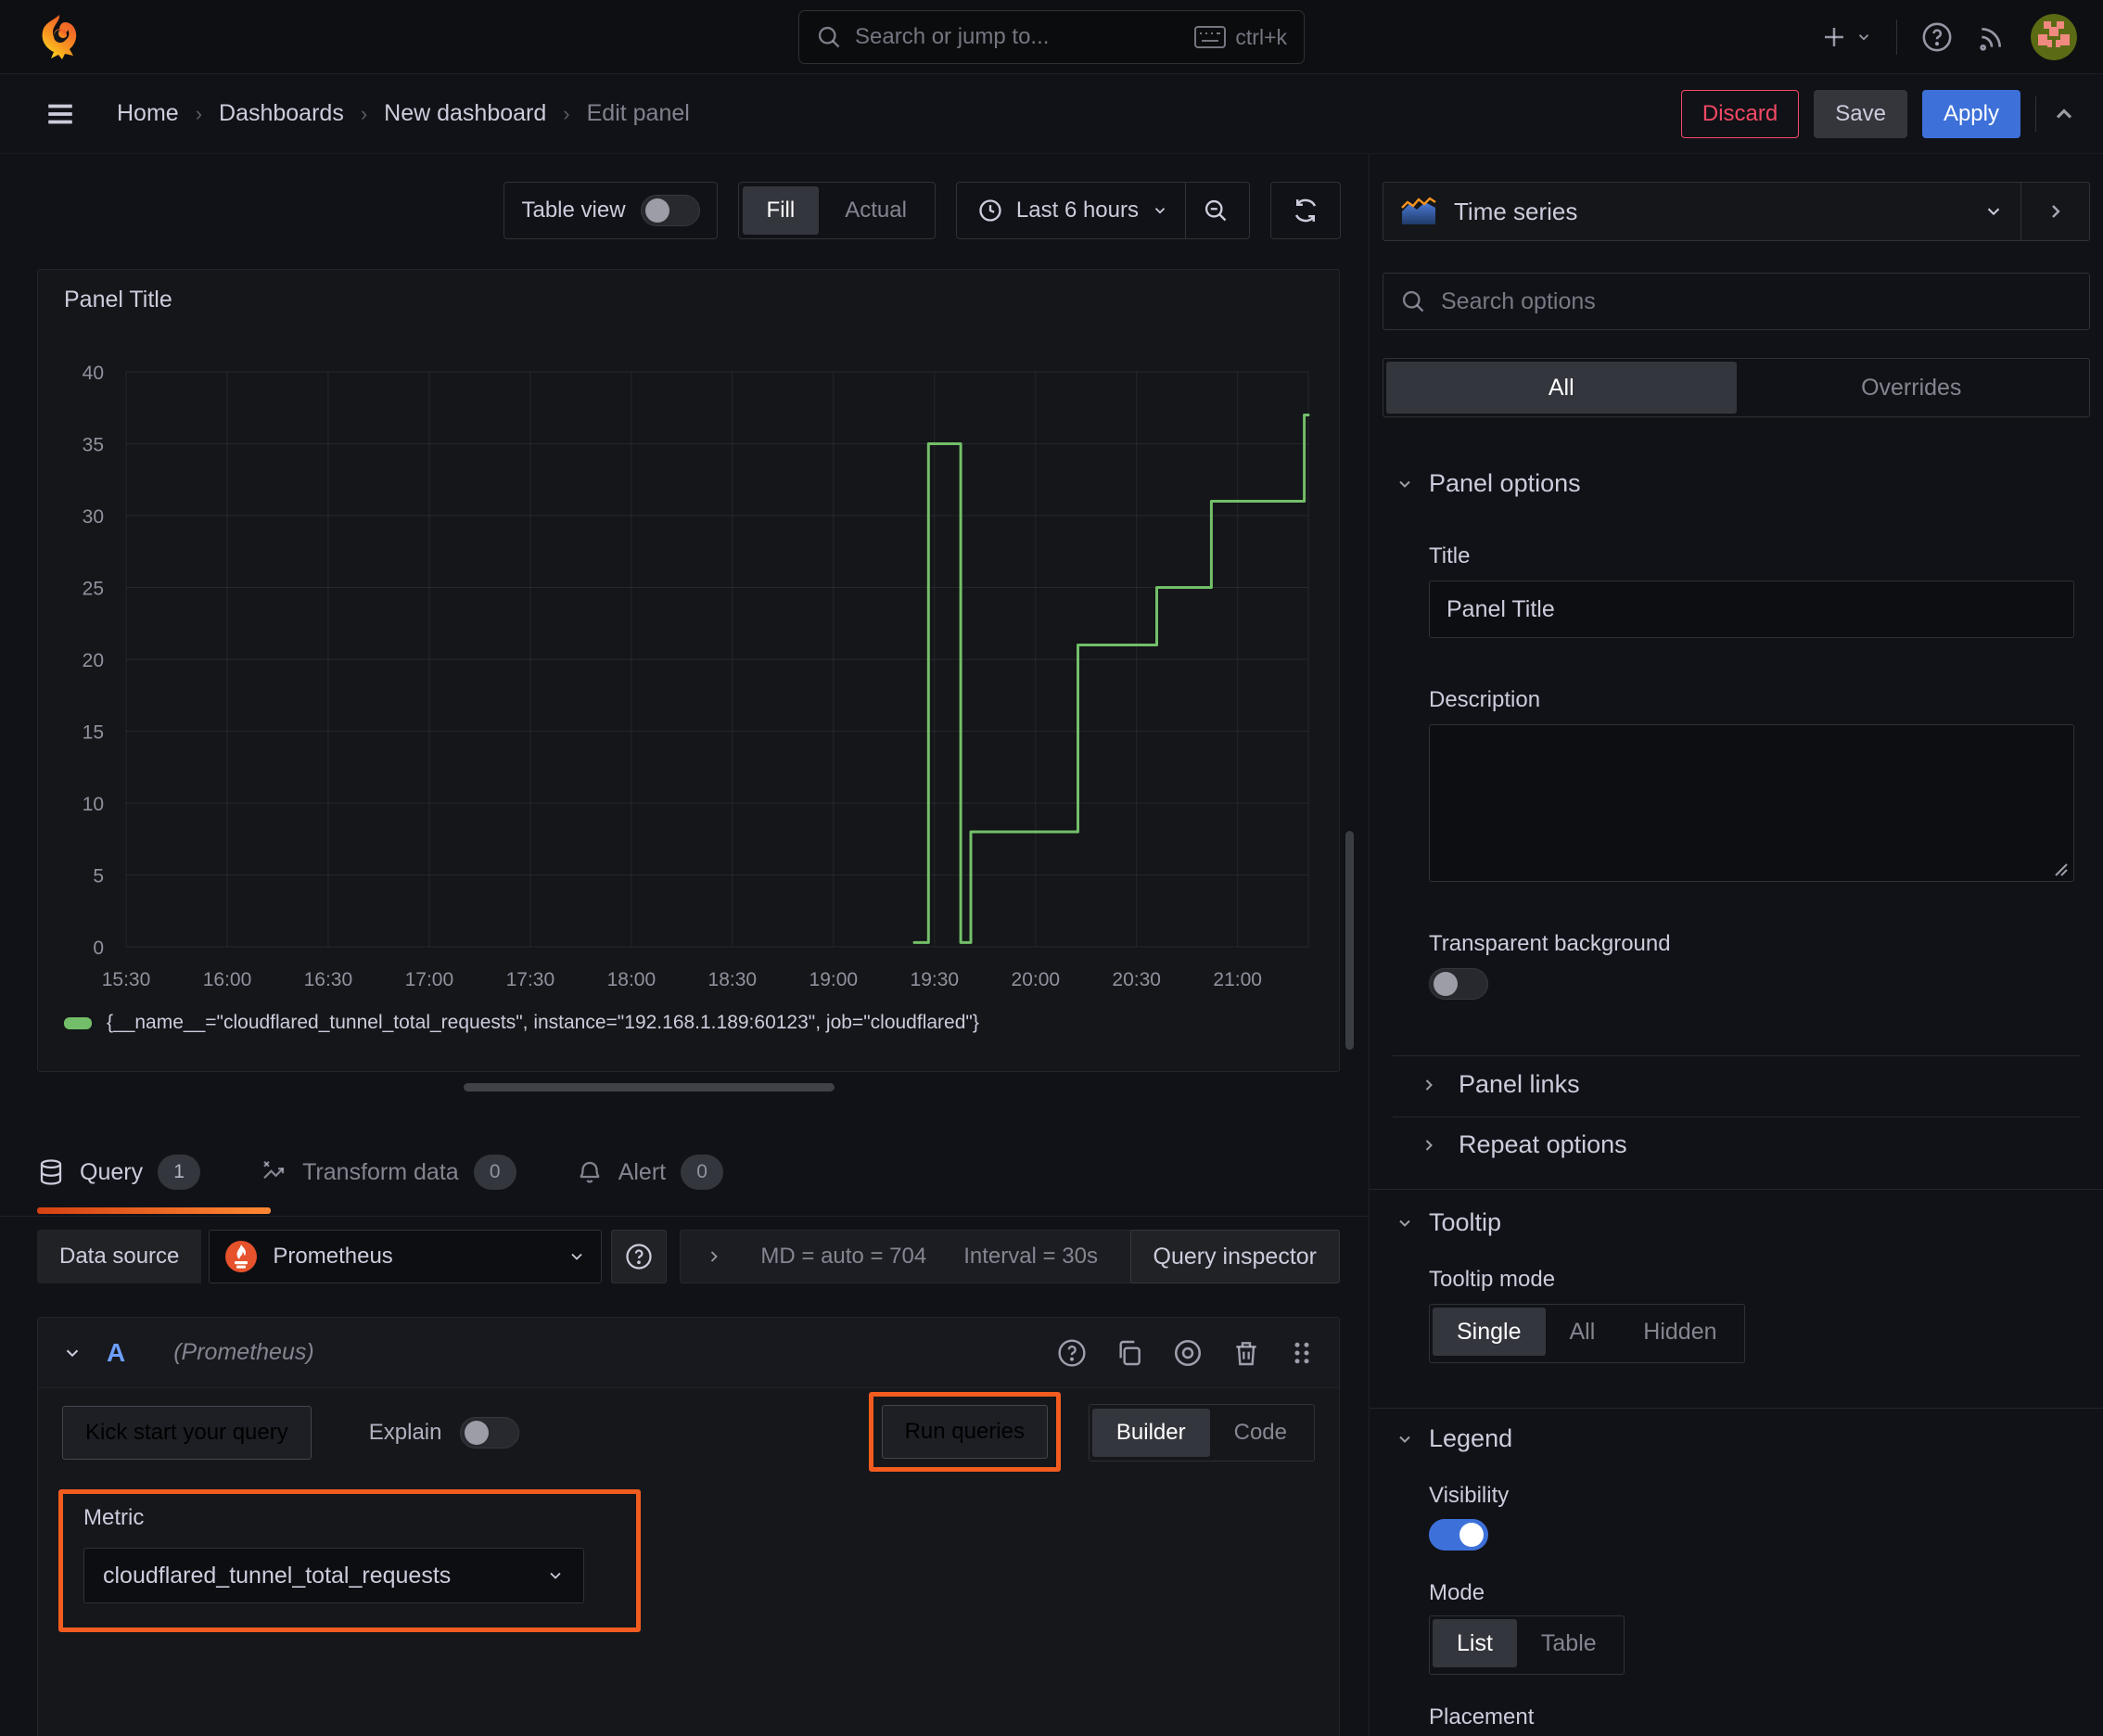 The height and width of the screenshot is (1736, 2103). Describe the element at coordinates (843, 1256) in the screenshot. I see `max-data-points: MD = auto = 704` at that location.